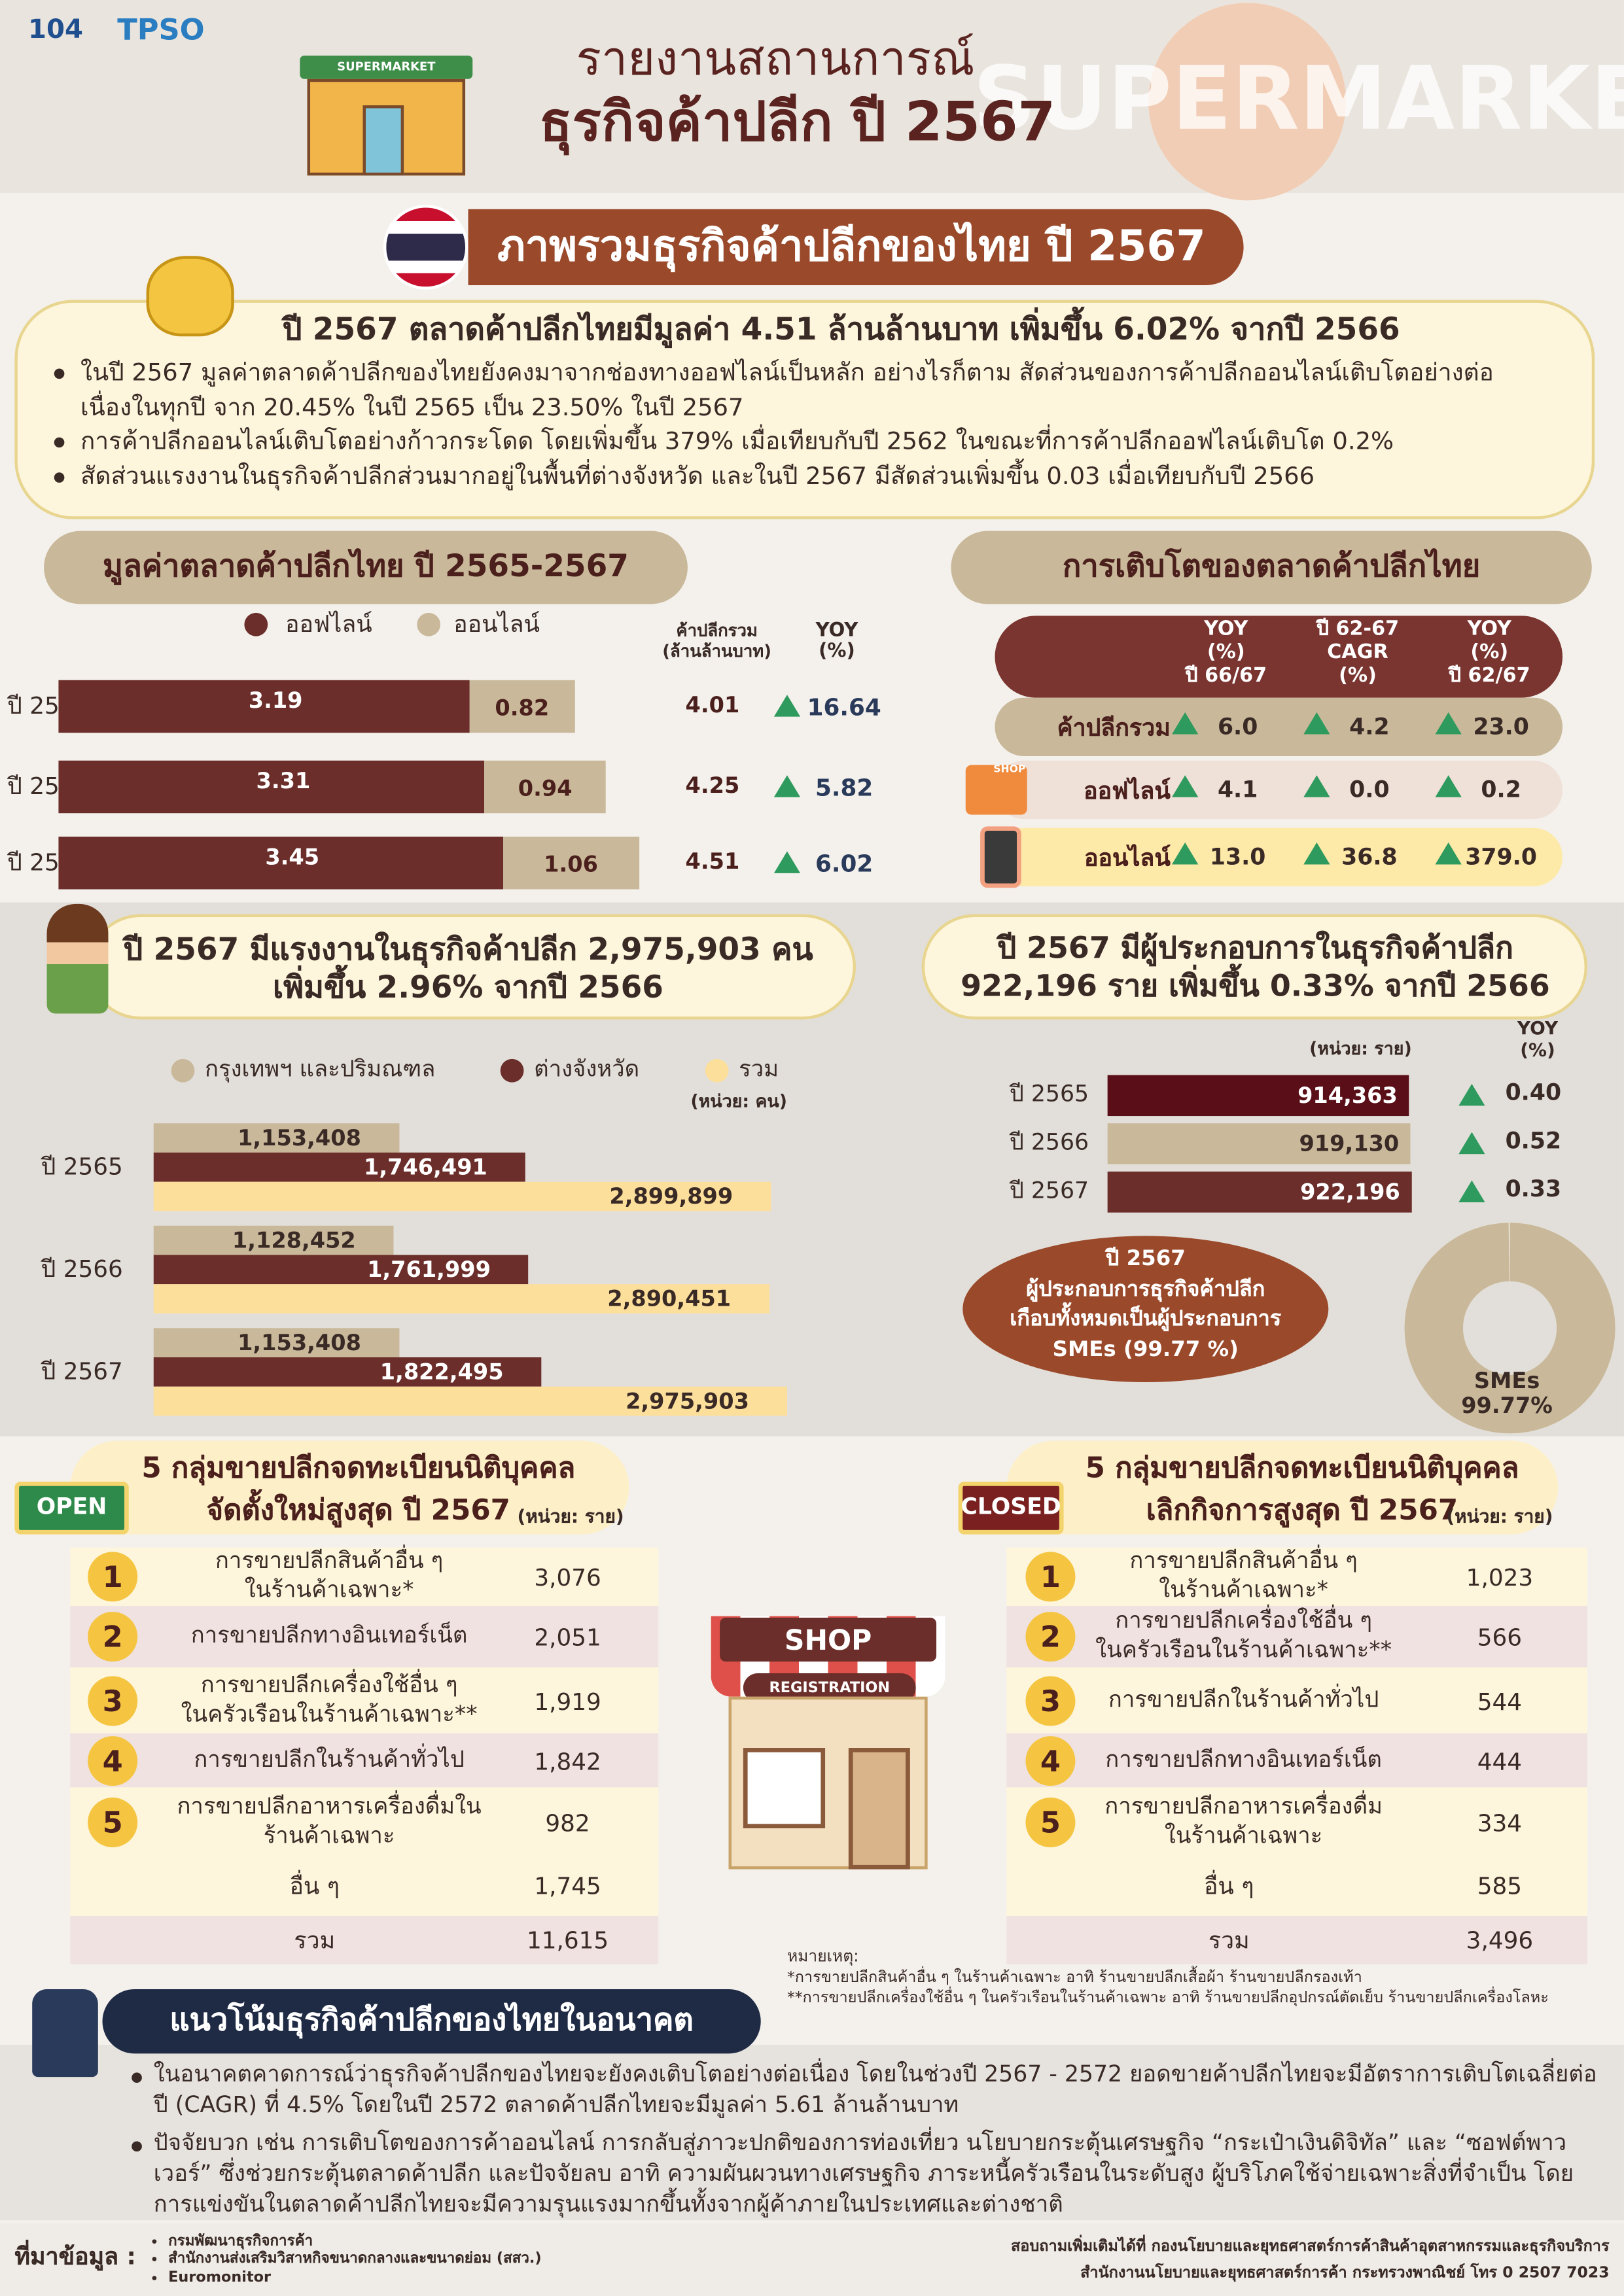 This screenshot has height=2296, width=1624. I want to click on bar-online, so click(571, 863).